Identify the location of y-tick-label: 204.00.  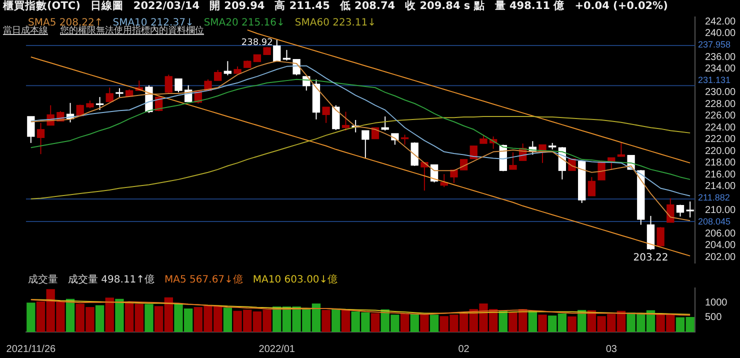
(720, 246).